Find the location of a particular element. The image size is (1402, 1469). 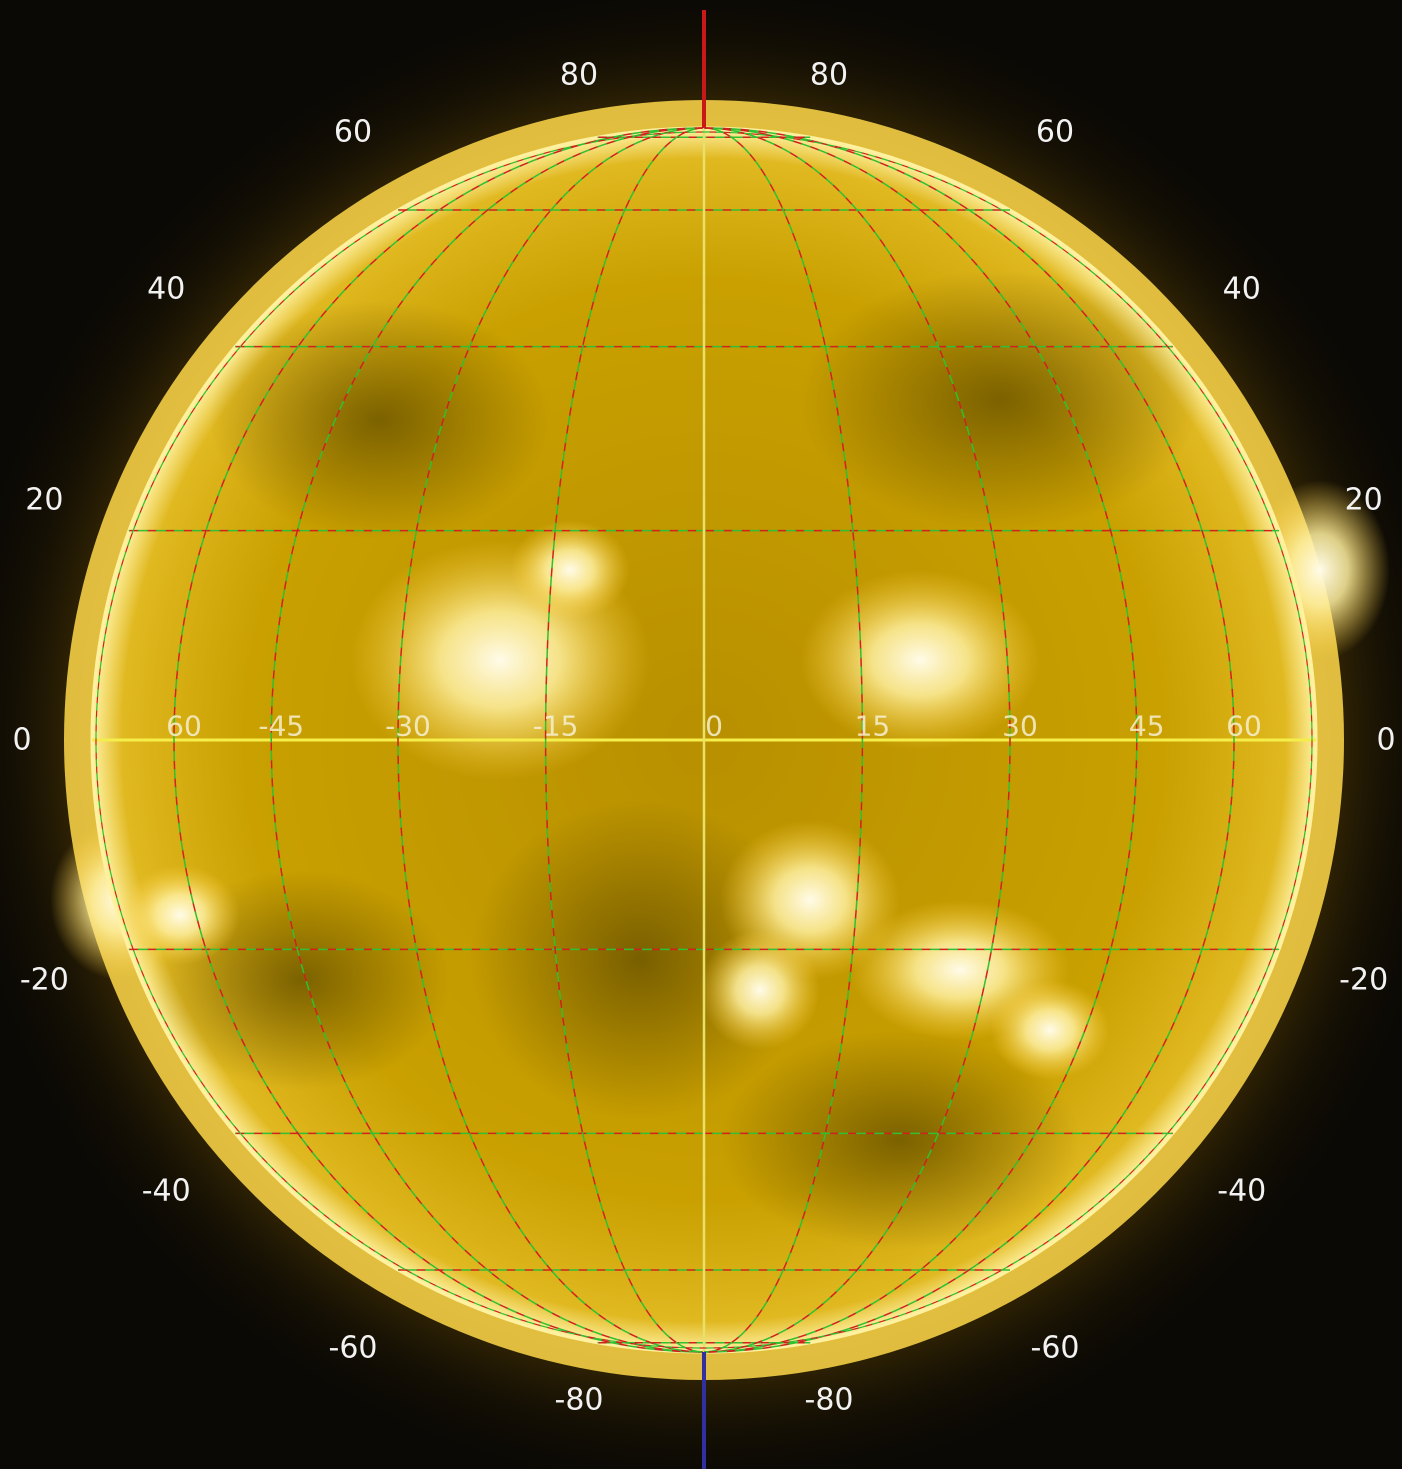

lat-label-right: 40 is located at coordinates (1242, 288).